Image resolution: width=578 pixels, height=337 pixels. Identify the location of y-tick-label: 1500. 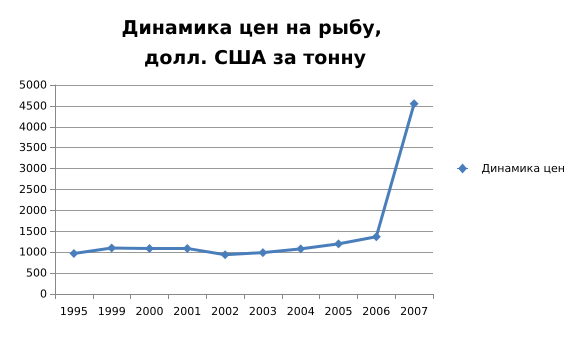
(33, 231).